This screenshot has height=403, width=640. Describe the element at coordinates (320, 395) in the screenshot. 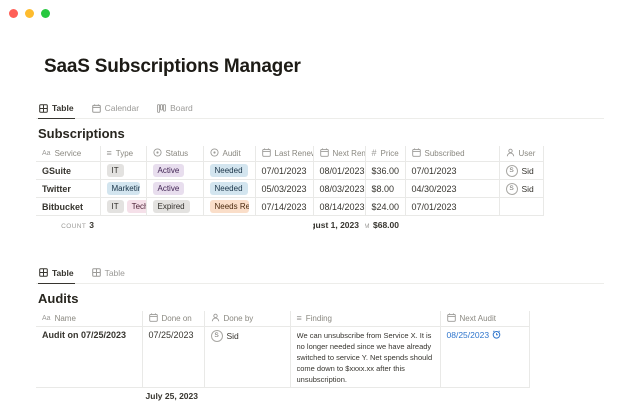

I see `audits-calculations-row: LATESTJuly 25, 2023` at that location.